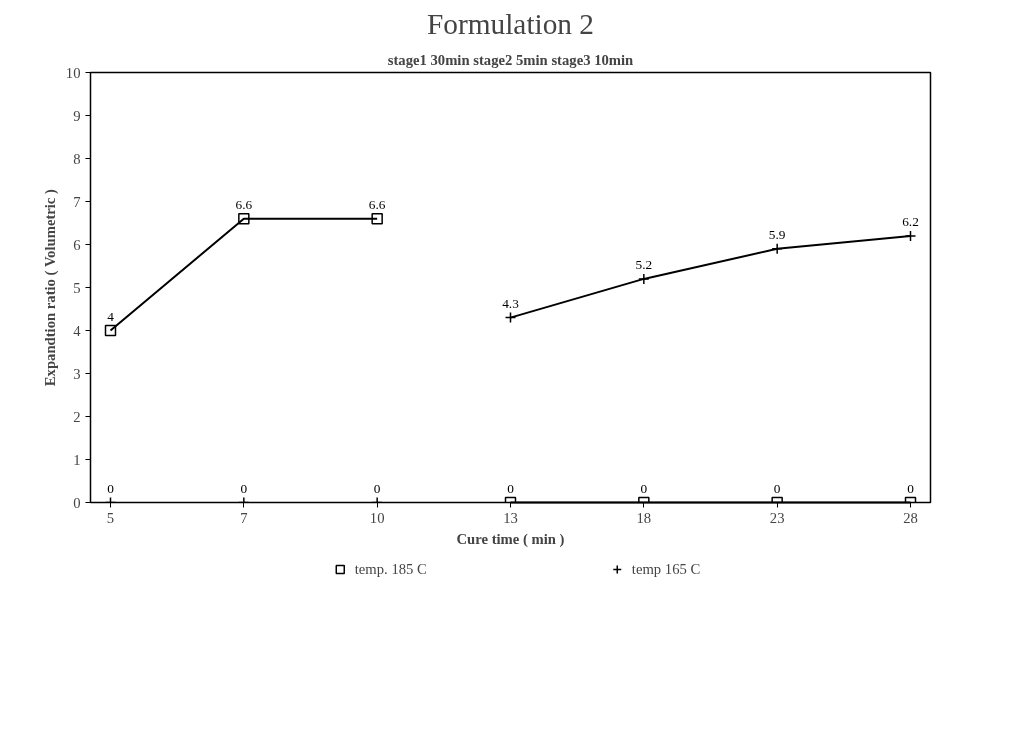 The width and height of the screenshot is (1026, 733). I want to click on y-tick-label: 0, so click(77, 502).